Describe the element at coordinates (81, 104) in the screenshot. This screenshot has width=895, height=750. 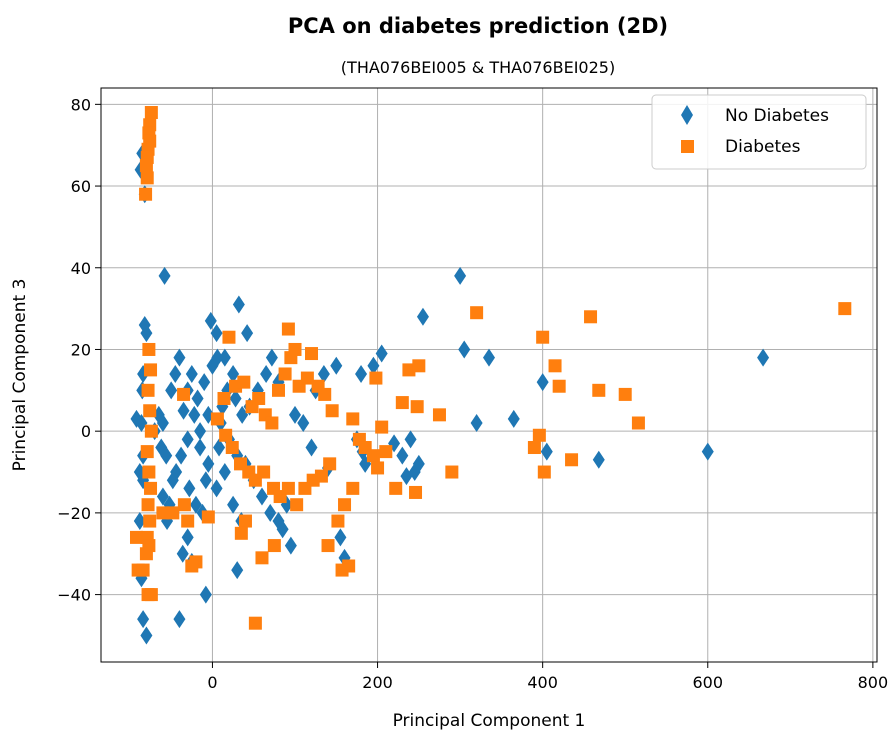
I see `y-tick-label: 80` at that location.